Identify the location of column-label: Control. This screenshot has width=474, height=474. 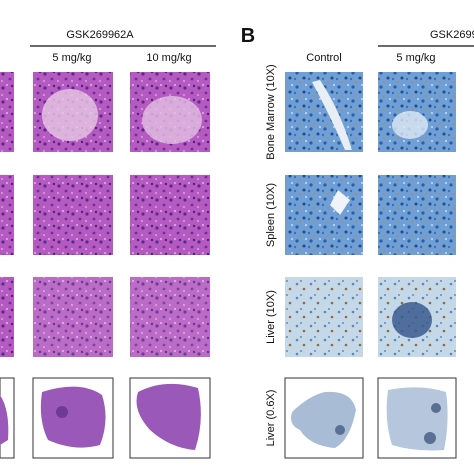
(323, 58).